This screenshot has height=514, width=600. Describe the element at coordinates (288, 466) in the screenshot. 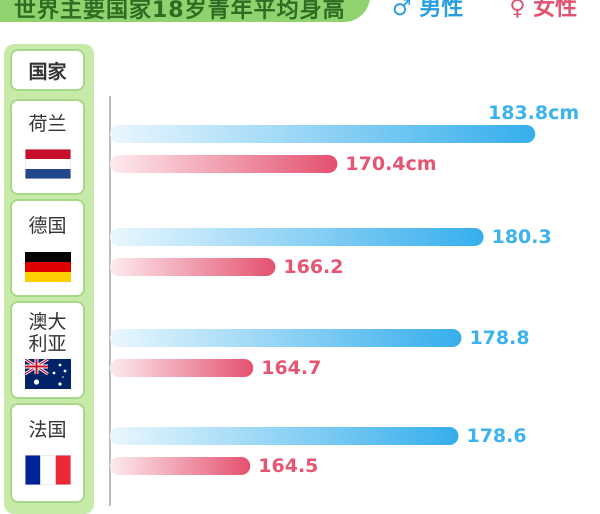

I see `data-label-female-3: 164.5` at that location.